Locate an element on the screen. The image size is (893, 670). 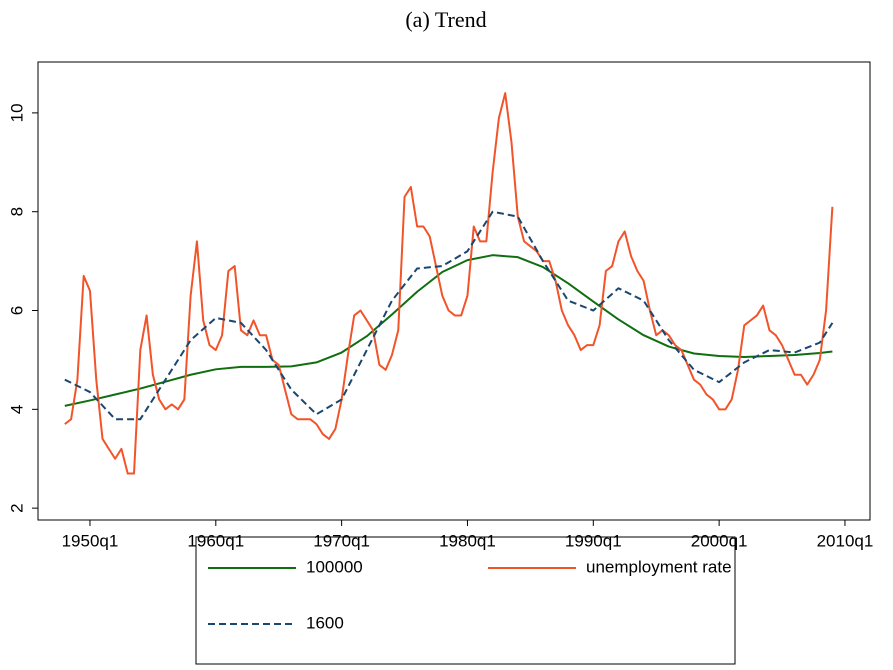
x-tick-label: 1960q1 is located at coordinates (215, 540).